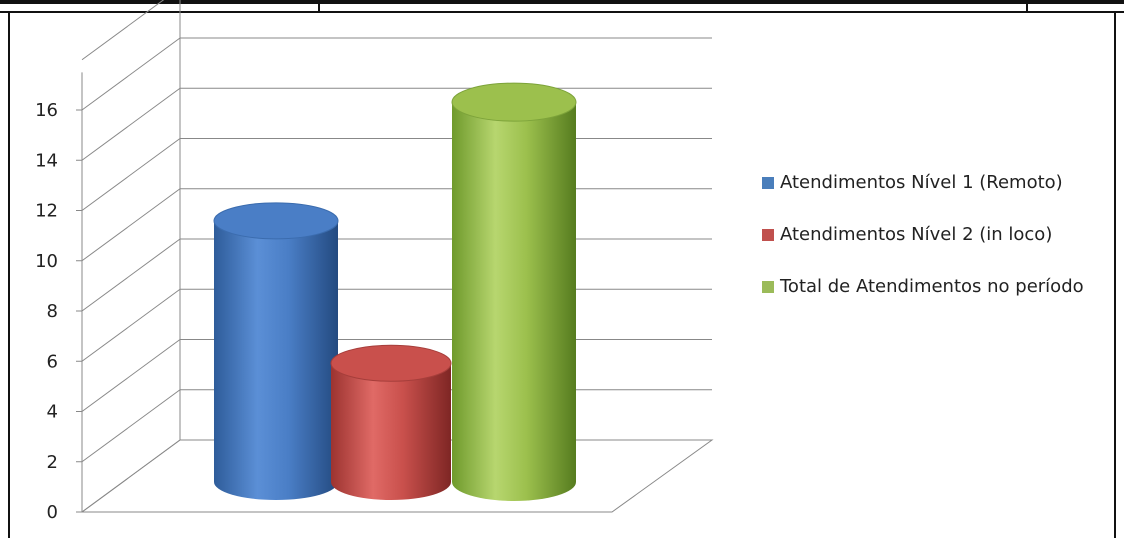 The width and height of the screenshot is (1124, 538). What do you see at coordinates (52, 361) in the screenshot?
I see `y-tick-label: 6` at bounding box center [52, 361].